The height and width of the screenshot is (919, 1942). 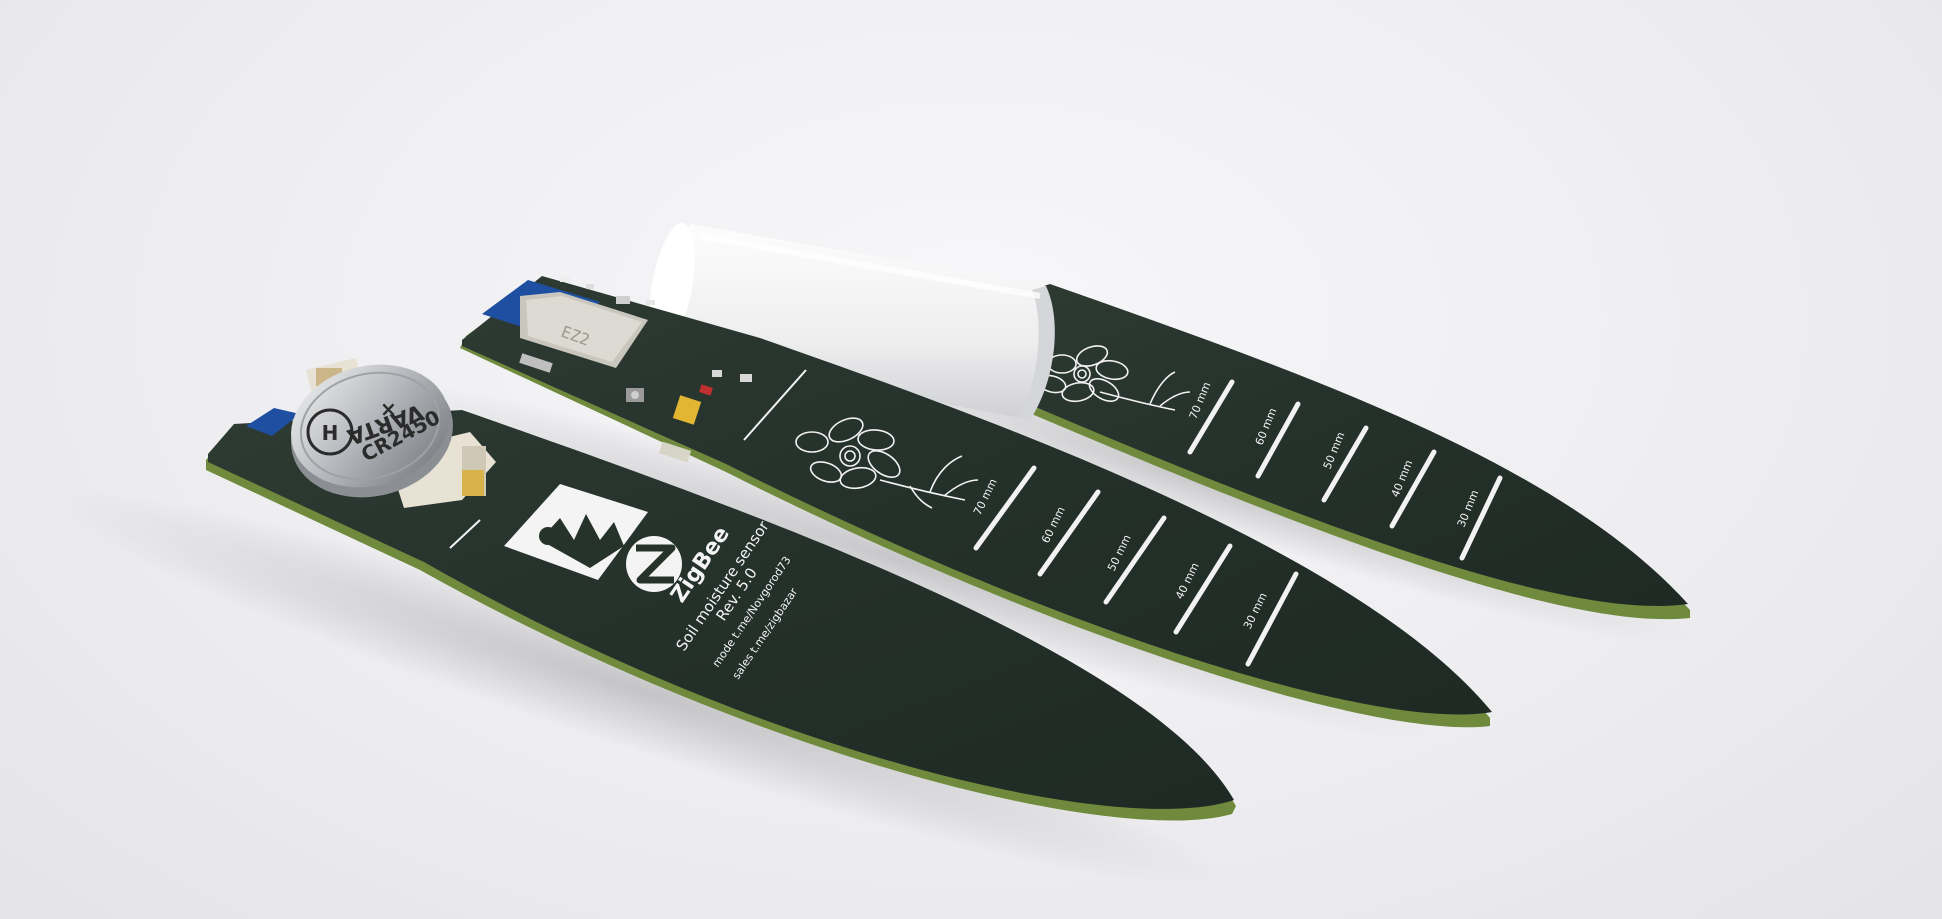 What do you see at coordinates (372, 431) in the screenshot?
I see `coin-cell-battery: H VARTA × CR2450` at bounding box center [372, 431].